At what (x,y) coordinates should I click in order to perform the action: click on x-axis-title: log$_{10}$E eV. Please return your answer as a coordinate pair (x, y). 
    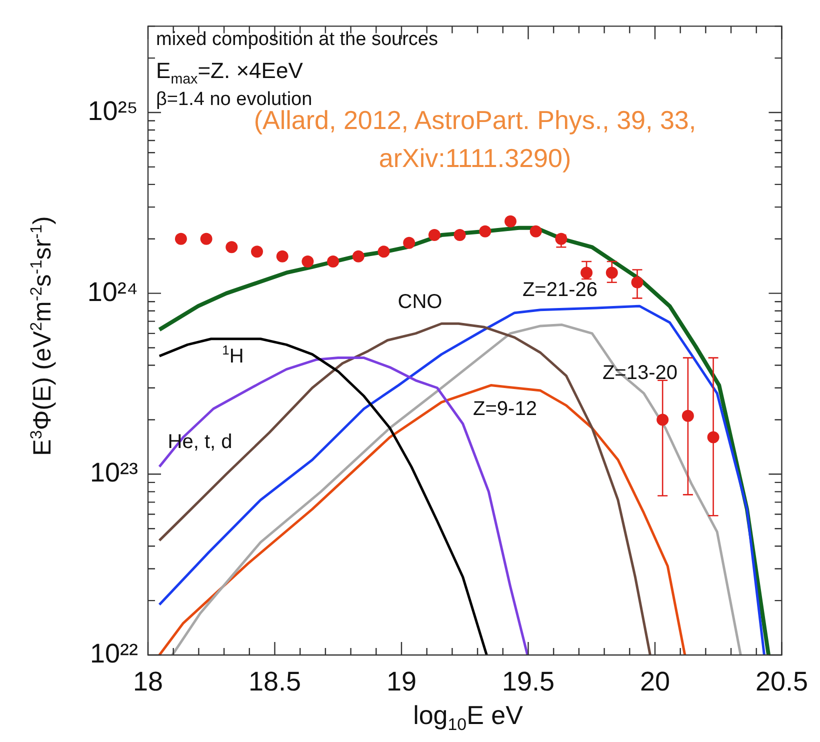
    Looking at the image, I should click on (468, 717).